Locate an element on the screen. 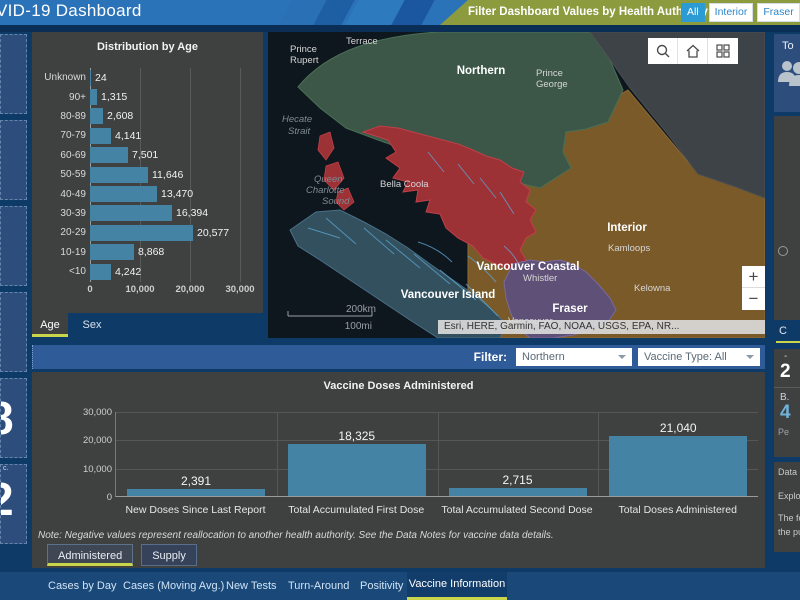 Image resolution: width=800 pixels, height=600 pixels. vaccine-bar-value: 2,391 is located at coordinates (196, 481).